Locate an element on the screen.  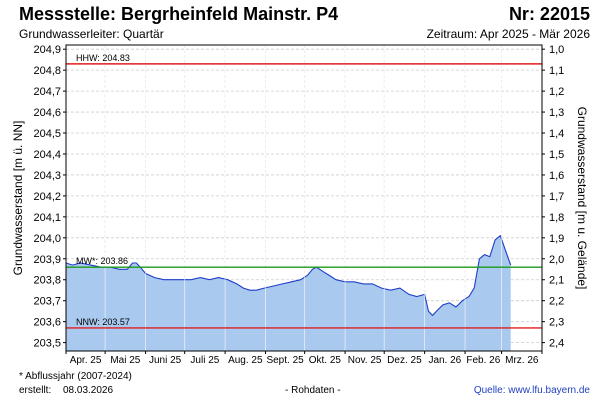
aquifer-label: Grundwasserleiter: Quartär is located at coordinates (91, 34).